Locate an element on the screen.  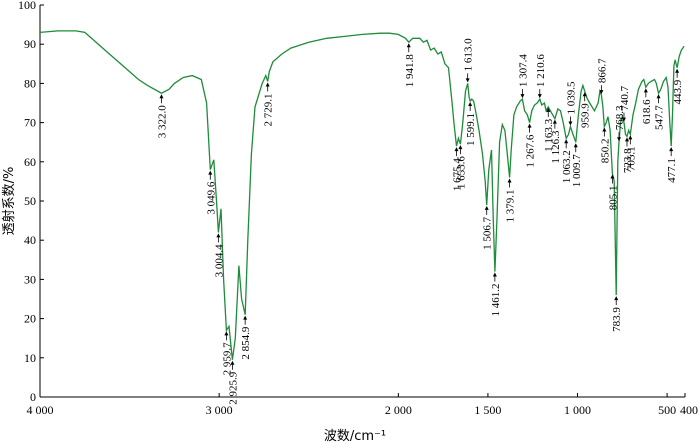
peak-annotation: 1 210.6 is located at coordinates (541, 76).